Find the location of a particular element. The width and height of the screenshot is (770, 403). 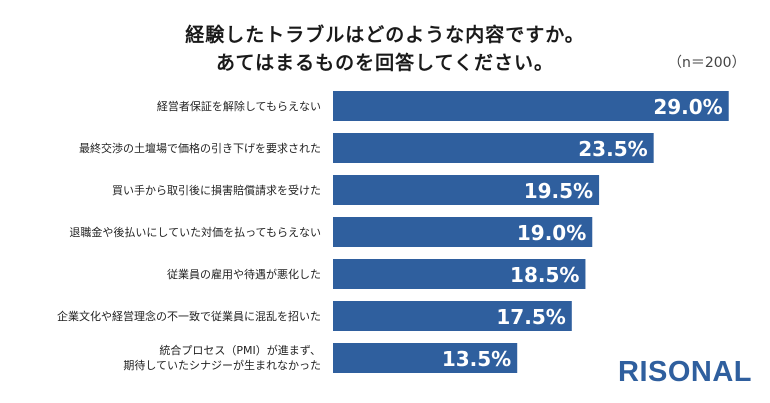

category-label: 退職金や後払いにしていた対価を払ってもらえない is located at coordinates (195, 232).